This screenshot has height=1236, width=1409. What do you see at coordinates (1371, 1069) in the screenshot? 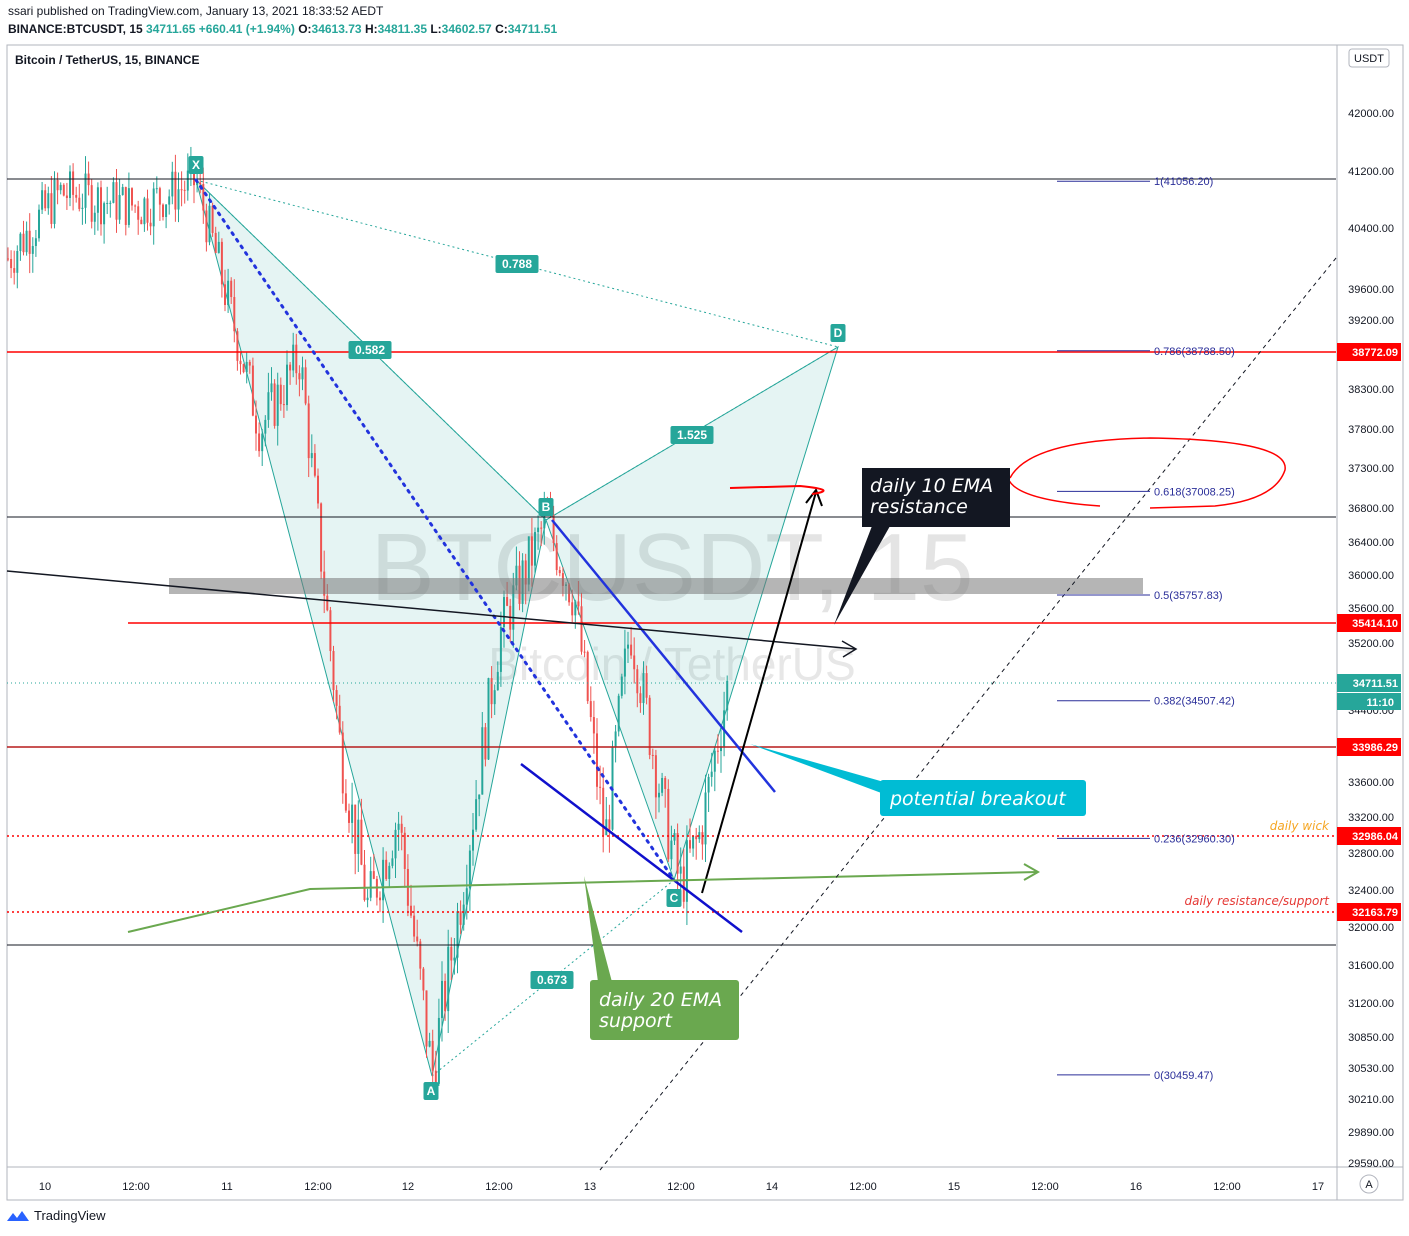
I see `price-tick: 30530.00` at bounding box center [1371, 1069].